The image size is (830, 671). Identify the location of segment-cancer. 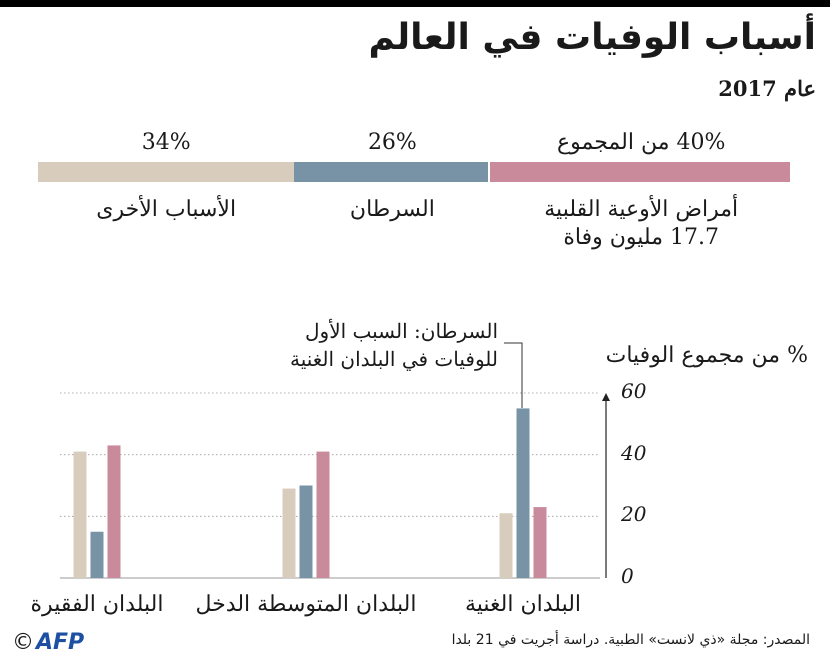
(391, 172).